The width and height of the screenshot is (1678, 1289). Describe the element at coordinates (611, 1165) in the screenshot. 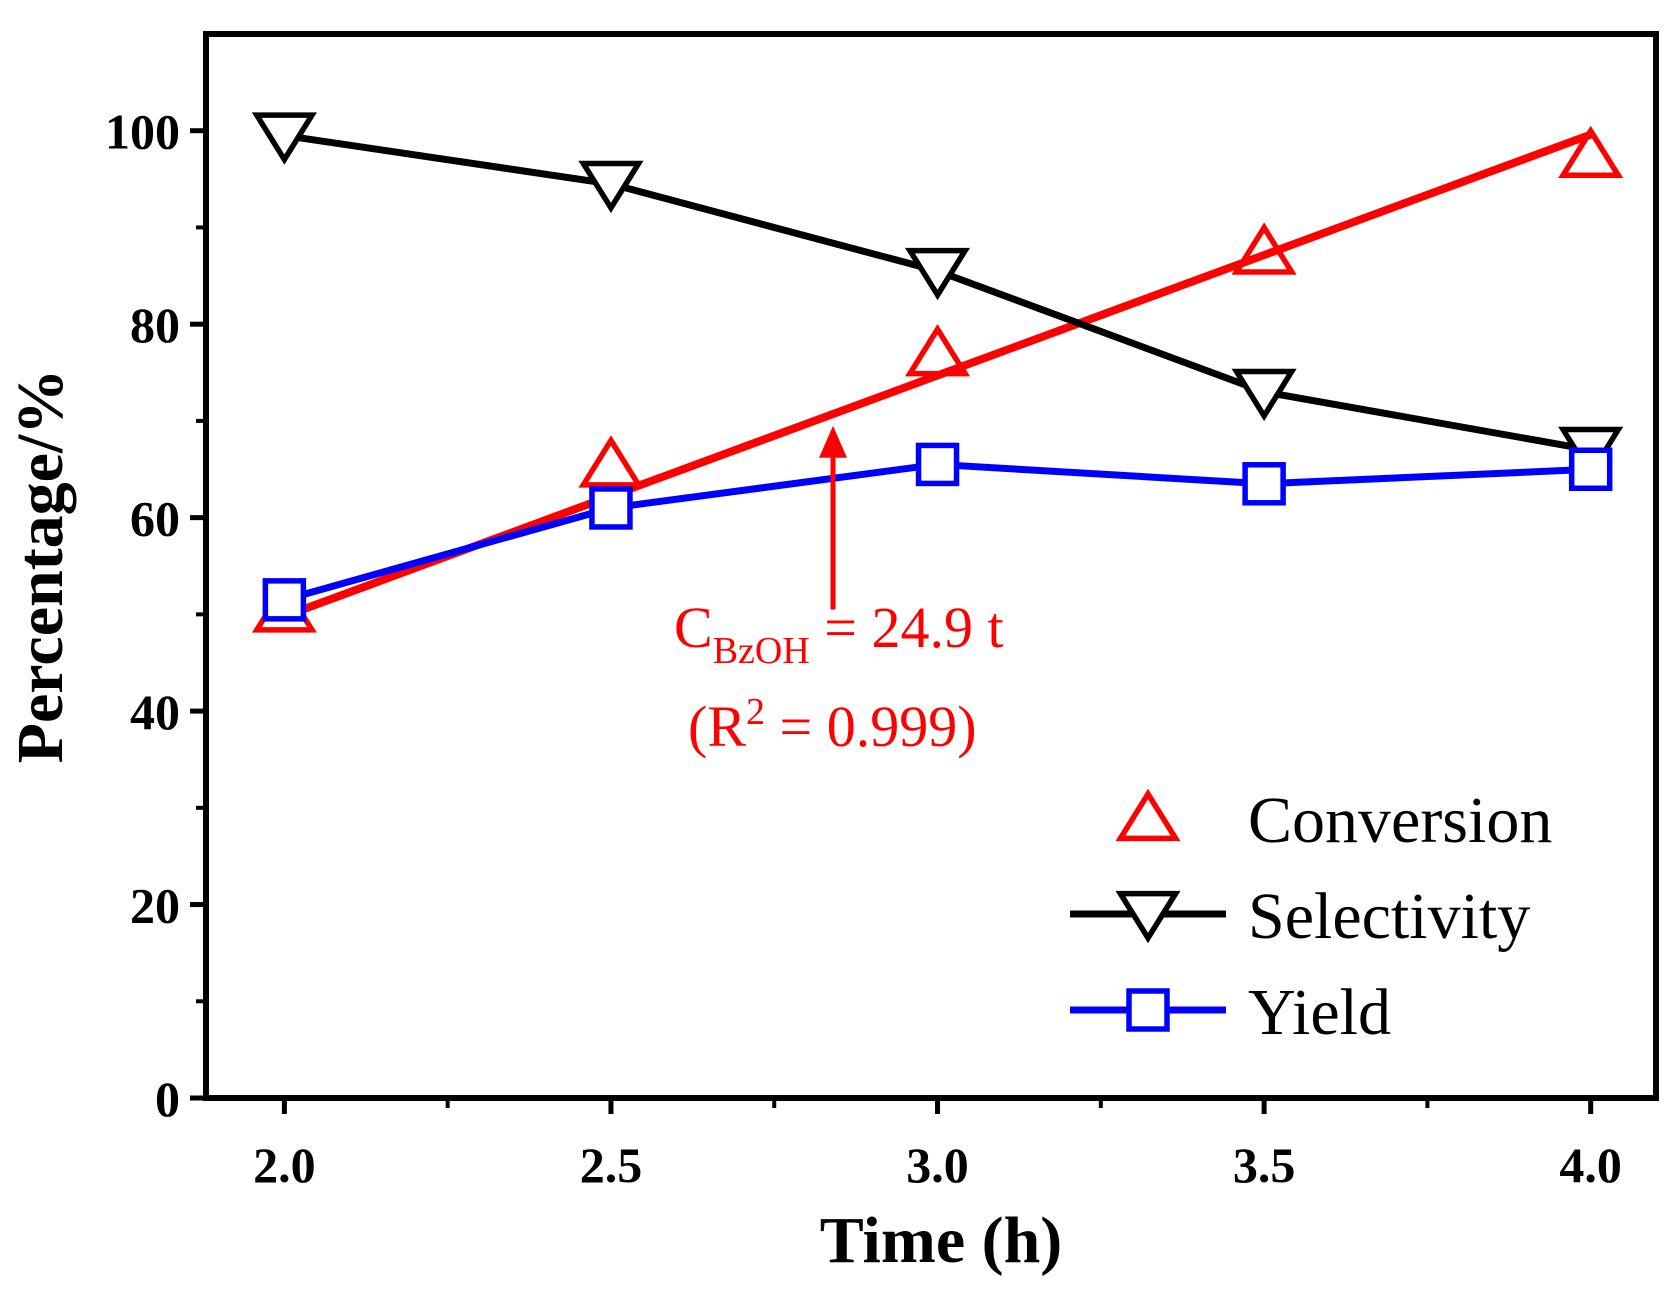

I see `x-tick-label: 2.5` at that location.